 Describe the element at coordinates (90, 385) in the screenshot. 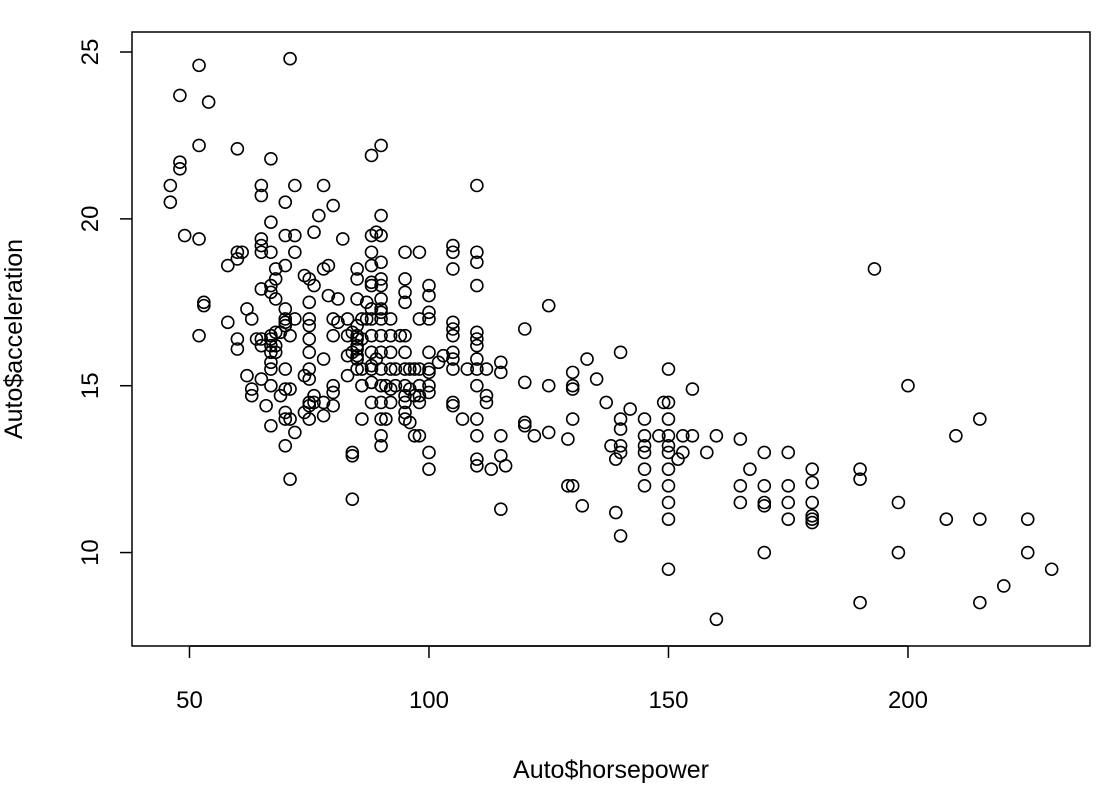

I see `y-tick-label: 15` at that location.